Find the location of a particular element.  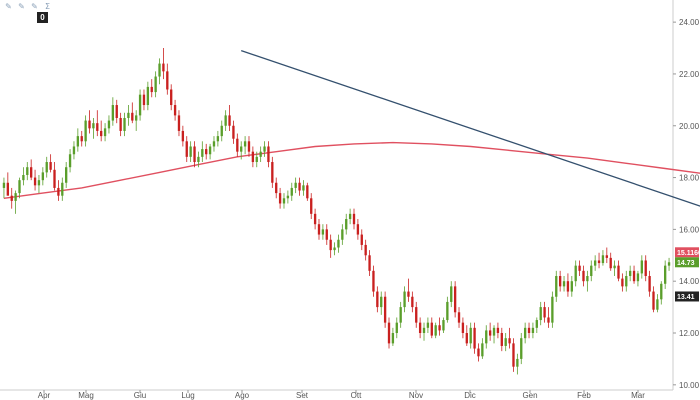

sigma-icon: Σ is located at coordinates (47, 6).